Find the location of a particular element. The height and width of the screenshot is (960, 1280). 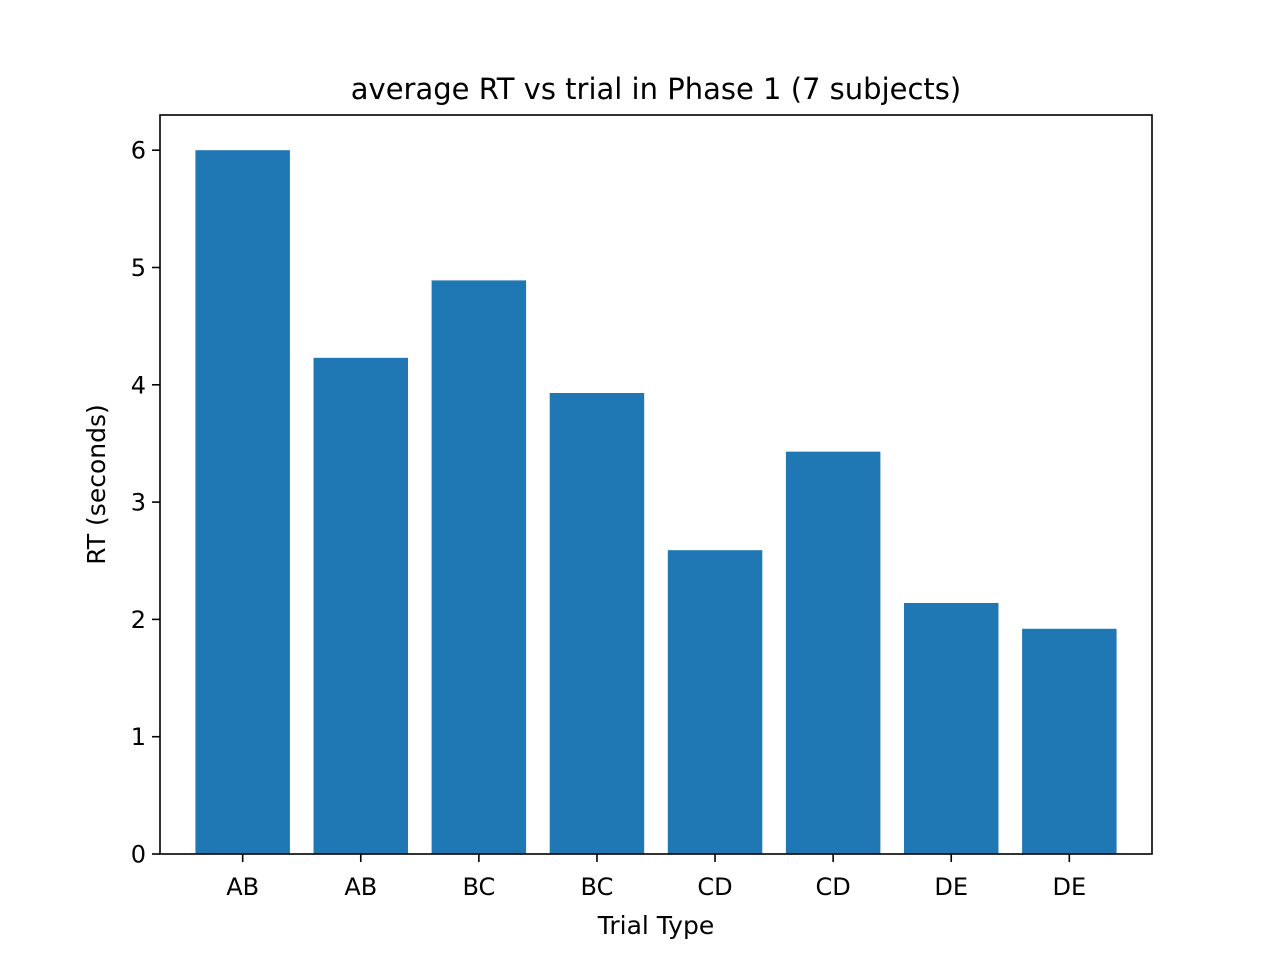

x-axis: AB AB BC BC CD CD DE DE is located at coordinates (656, 877).